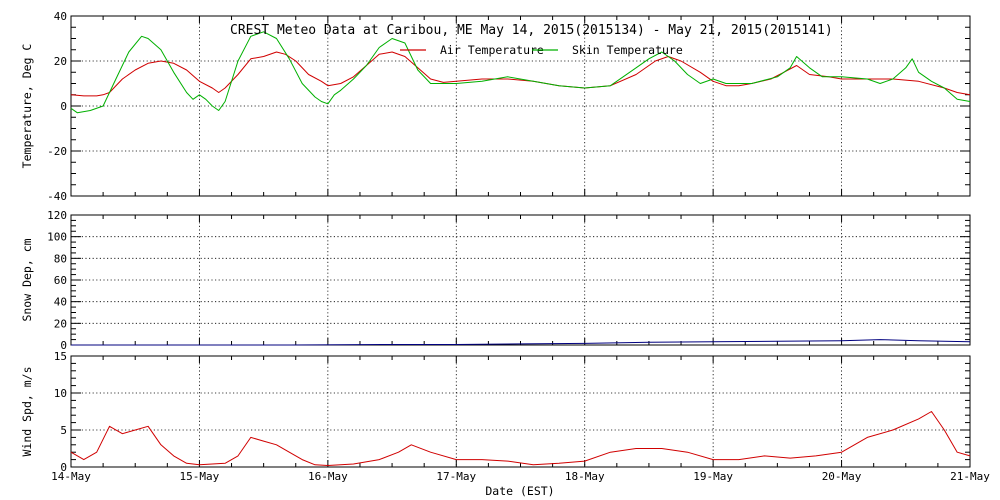 This screenshot has width=1000, height=500. Describe the element at coordinates (71, 476) in the screenshot. I see `x-tick-label: 14-May` at that location.